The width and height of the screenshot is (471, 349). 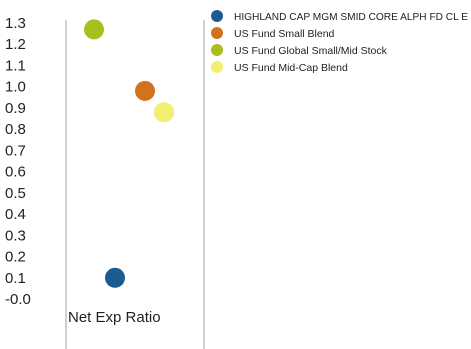 What do you see at coordinates (15, 87) in the screenshot?
I see `y-tick-label: 1.0` at bounding box center [15, 87].